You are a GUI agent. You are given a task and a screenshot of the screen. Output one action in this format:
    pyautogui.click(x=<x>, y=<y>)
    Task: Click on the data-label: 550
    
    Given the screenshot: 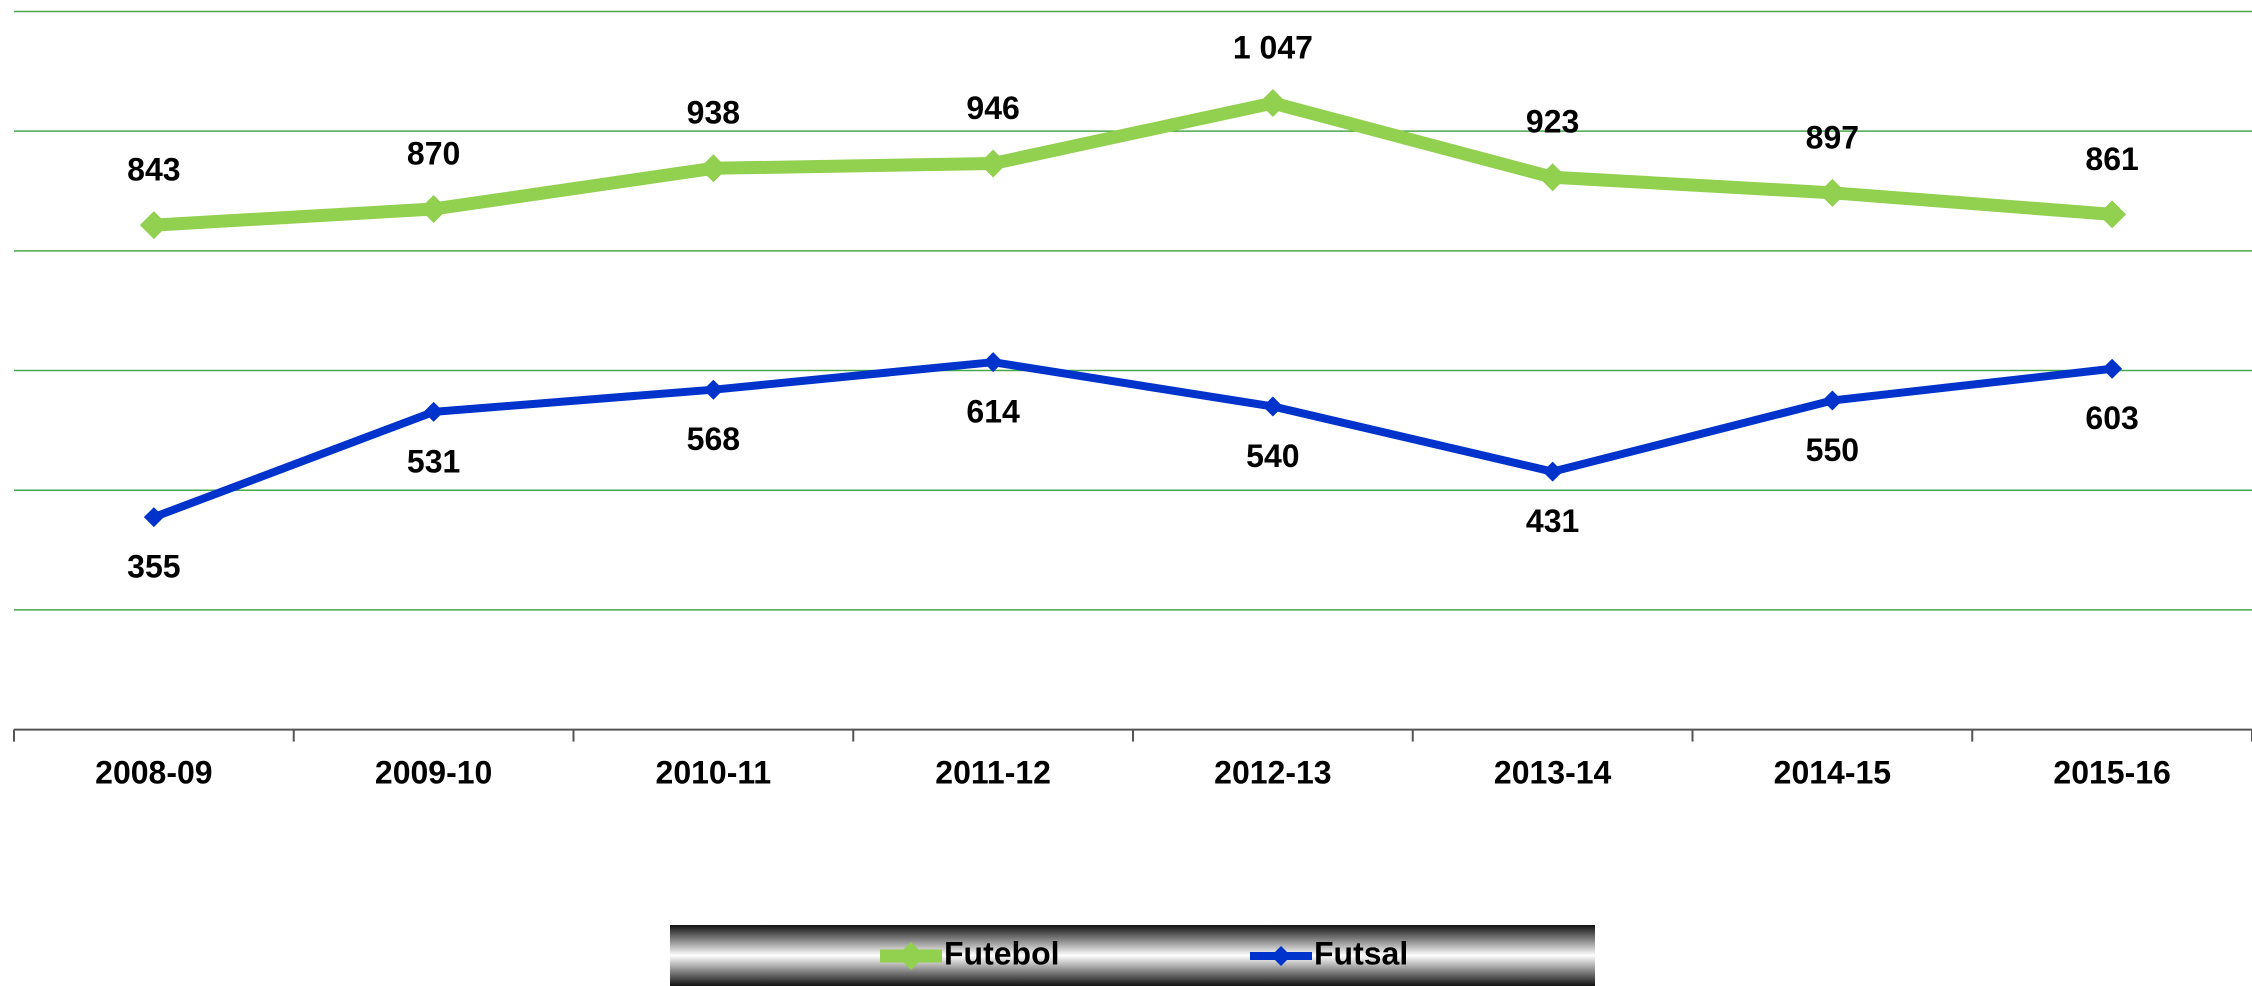 What is the action you would take?
    pyautogui.click(x=1832, y=450)
    